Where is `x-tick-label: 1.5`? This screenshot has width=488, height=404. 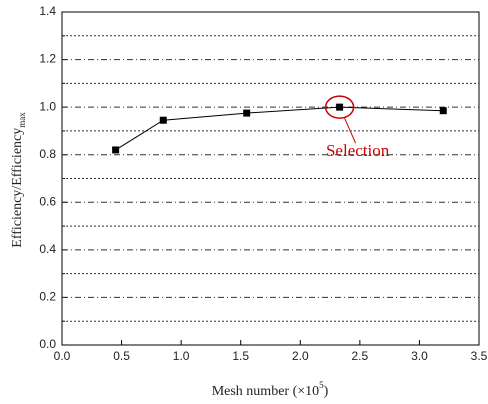 x-tick-label: 1.5 is located at coordinates (240, 356).